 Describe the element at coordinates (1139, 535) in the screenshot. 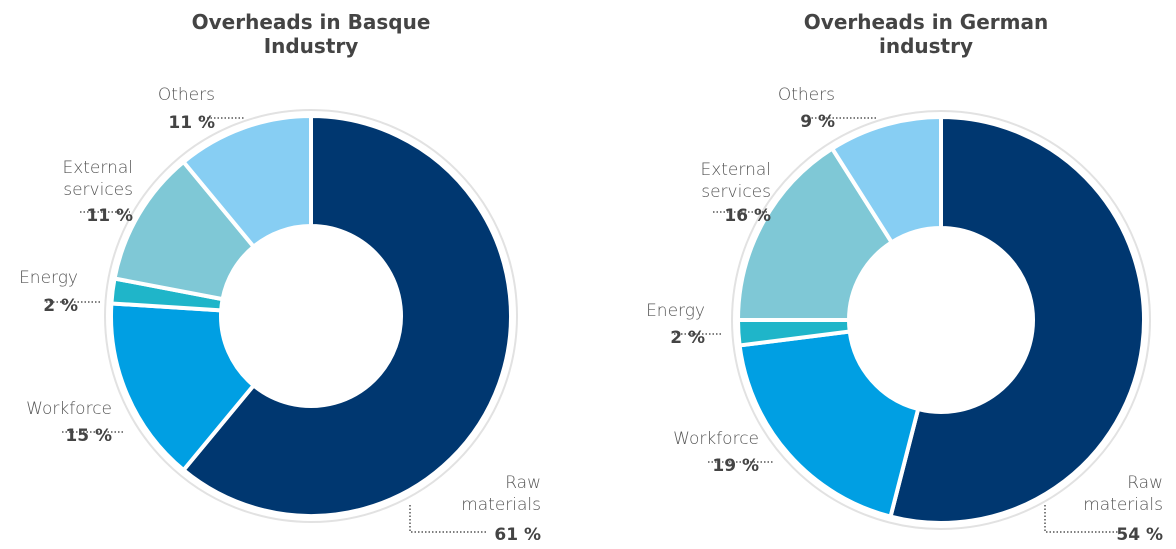

I see `value-label: 54 %` at that location.